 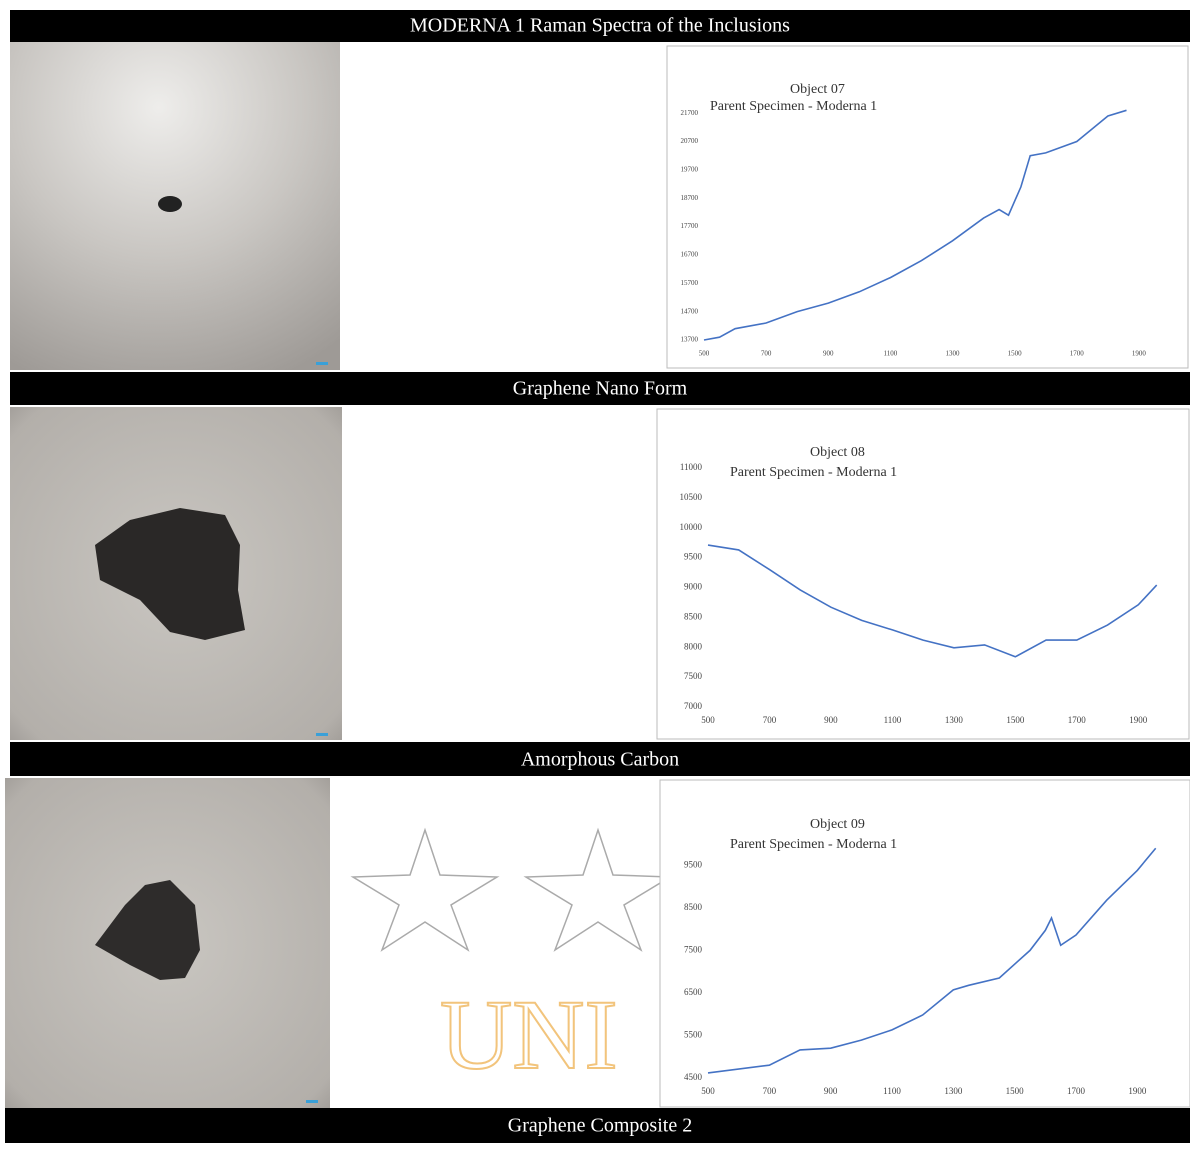 I want to click on caption: Graphene Composite 2, so click(x=600, y=1126).